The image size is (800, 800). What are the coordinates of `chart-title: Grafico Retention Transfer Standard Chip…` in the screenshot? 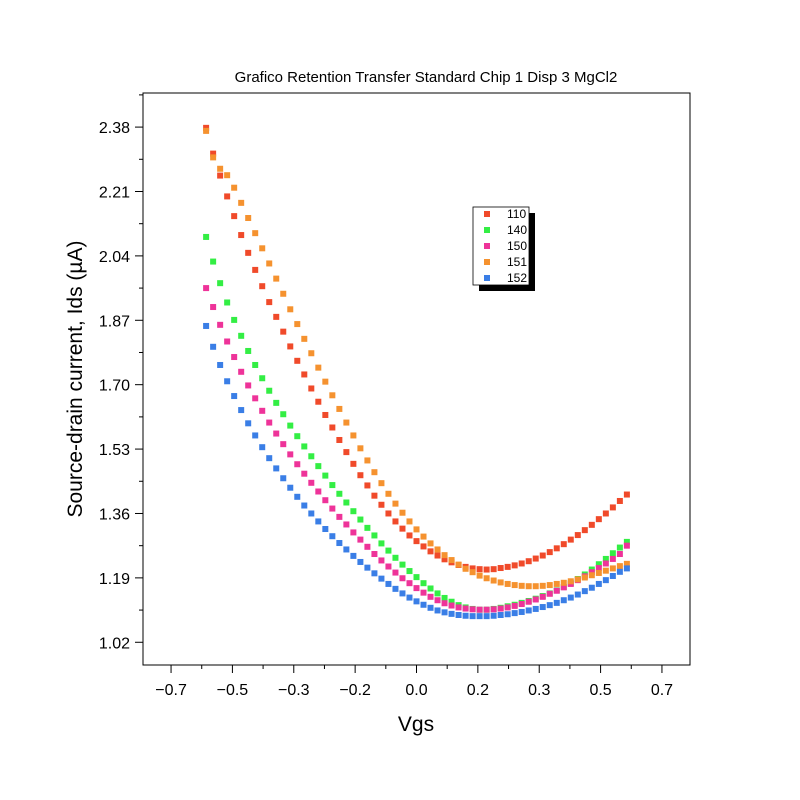 It's located at (426, 77).